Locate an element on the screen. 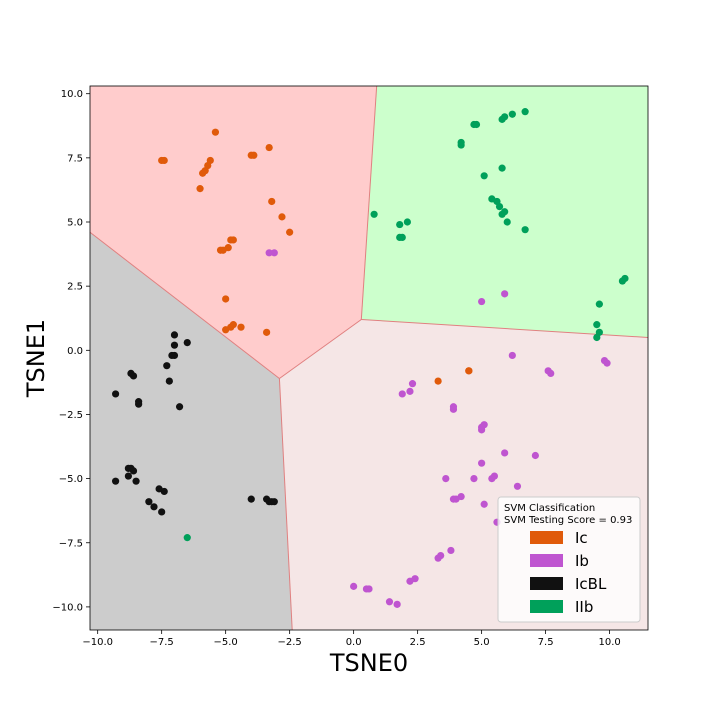  y-tick-label: −5.0 is located at coordinates (71, 479).